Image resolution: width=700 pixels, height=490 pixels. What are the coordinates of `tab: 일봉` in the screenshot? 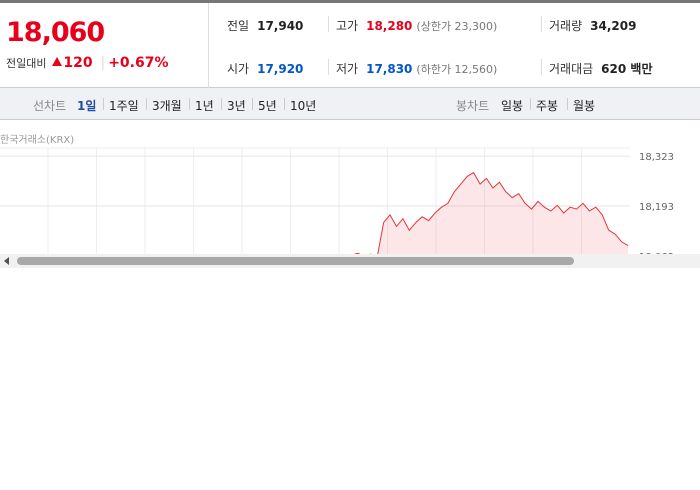 It's located at (512, 106).